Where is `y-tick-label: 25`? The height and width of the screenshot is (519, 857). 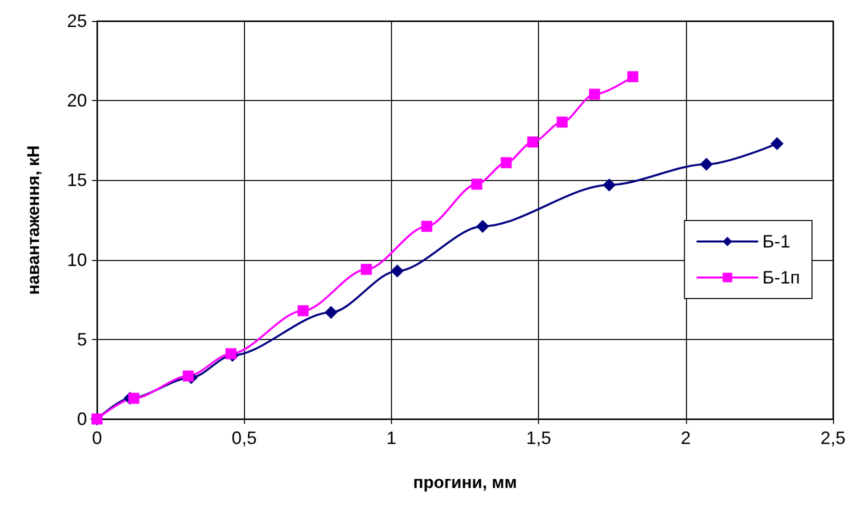
y-tick-label: 25 is located at coordinates (76, 21).